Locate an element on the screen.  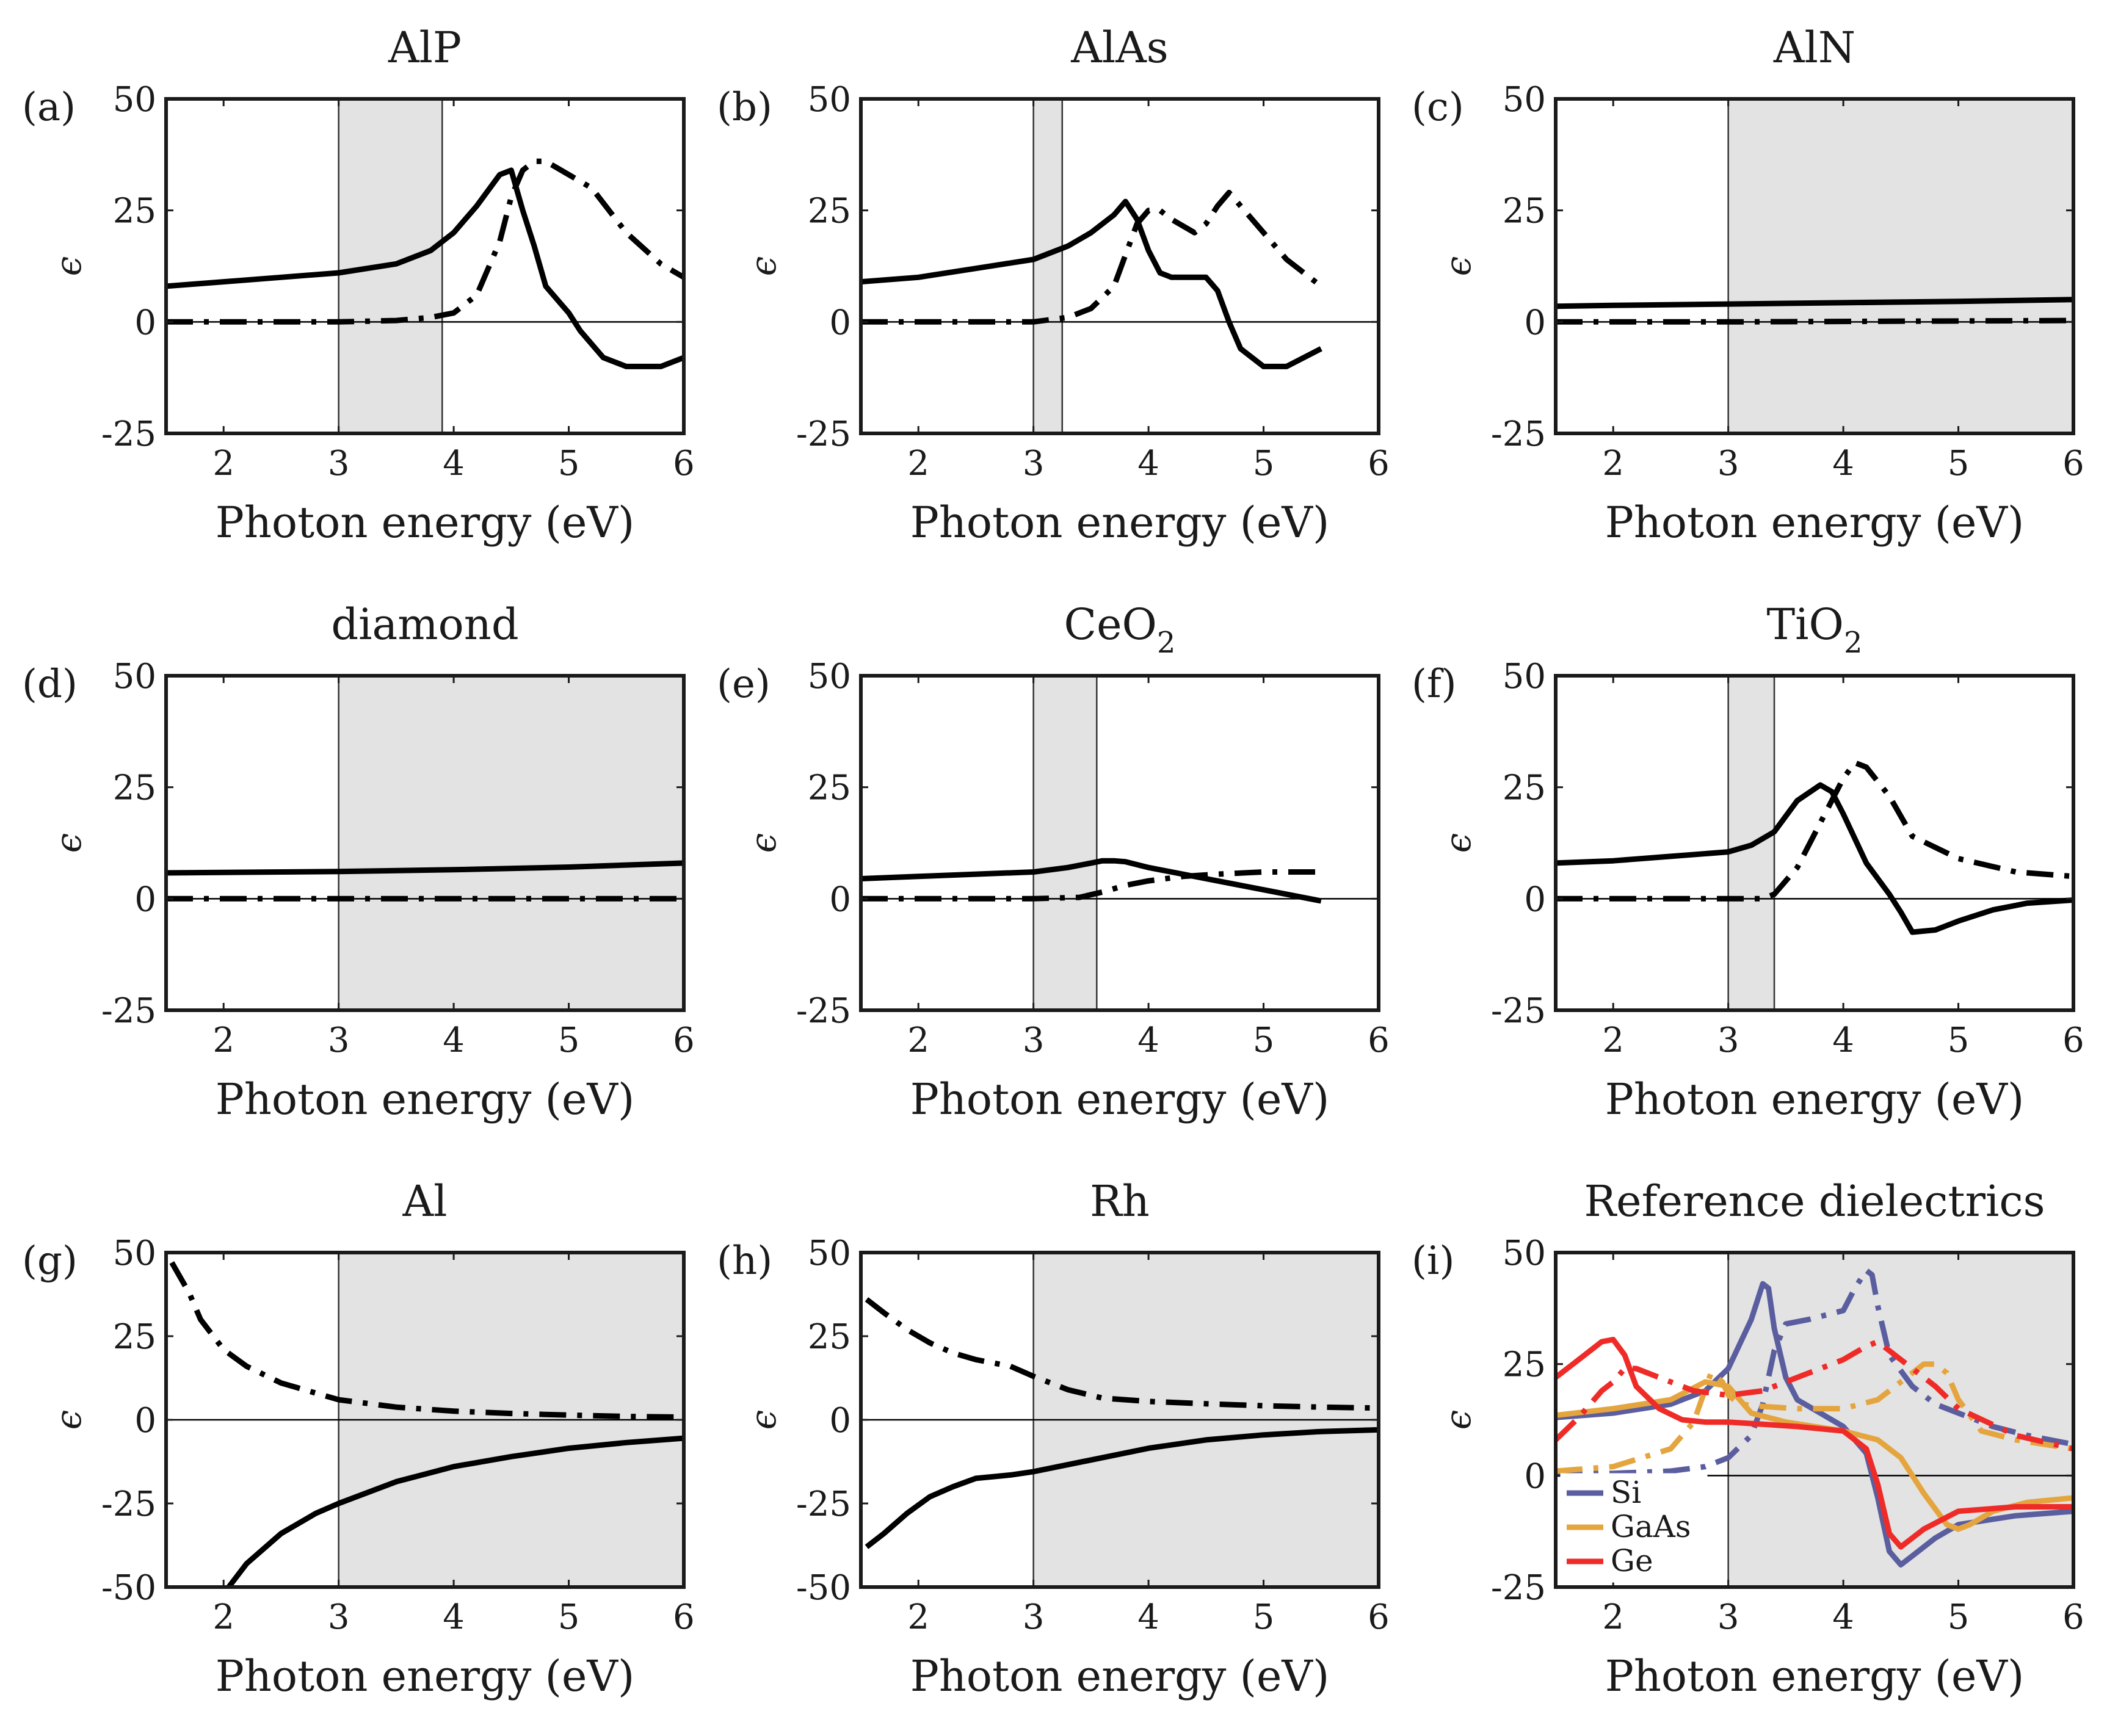
panel-title-subscript: 2 is located at coordinates (1853, 643).